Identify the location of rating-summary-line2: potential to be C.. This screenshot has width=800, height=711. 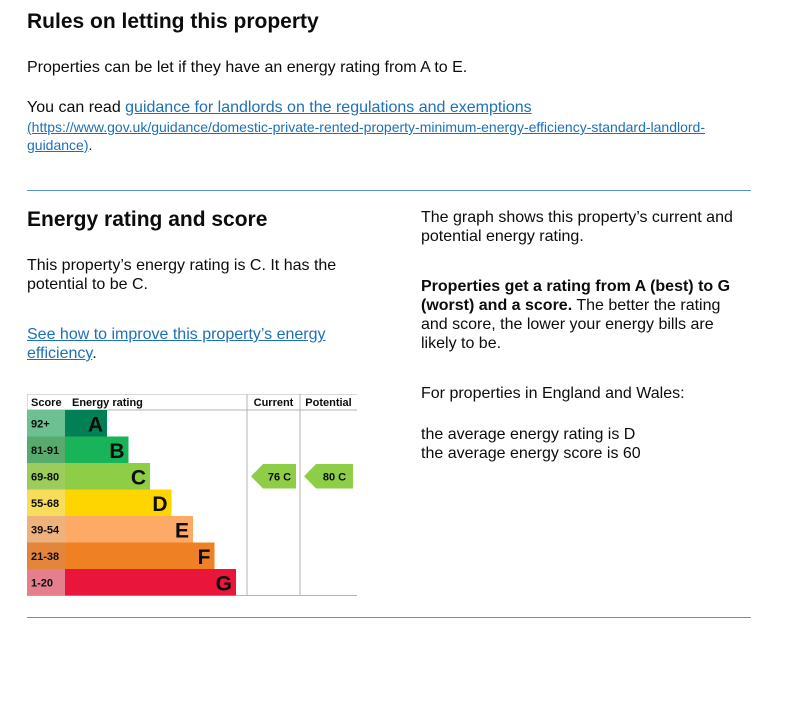
(87, 284).